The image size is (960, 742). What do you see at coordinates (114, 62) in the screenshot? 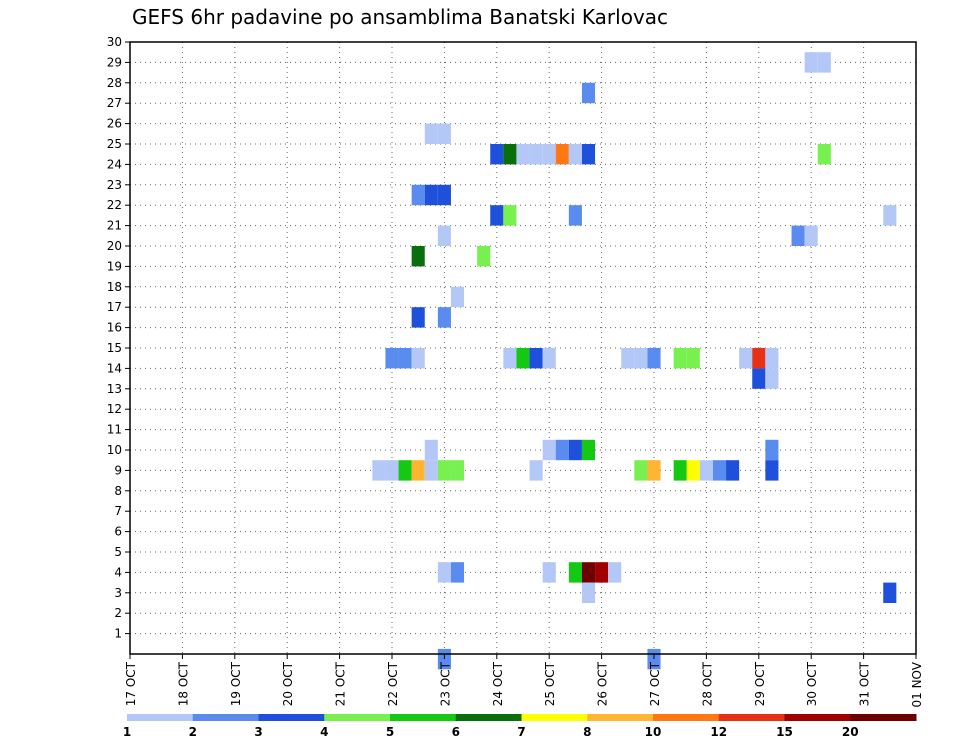
I see `y-tick-label: 29` at bounding box center [114, 62].